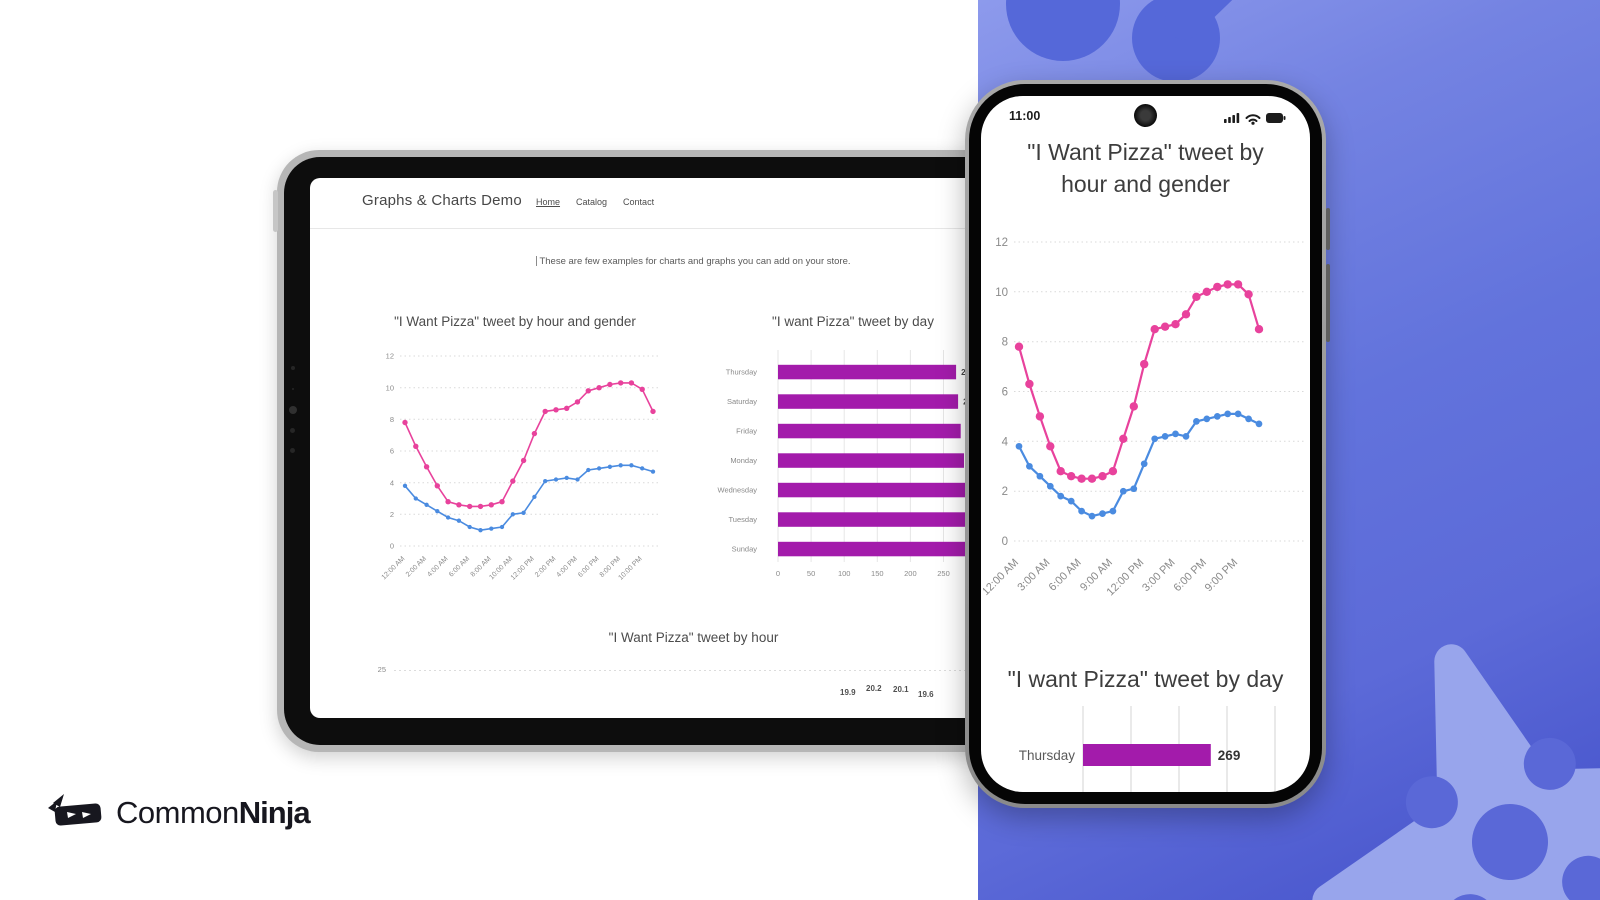 Image resolution: width=1600 pixels, height=900 pixels. What do you see at coordinates (381, 669) in the screenshot?
I see `chart3-y-tick: 25` at bounding box center [381, 669].